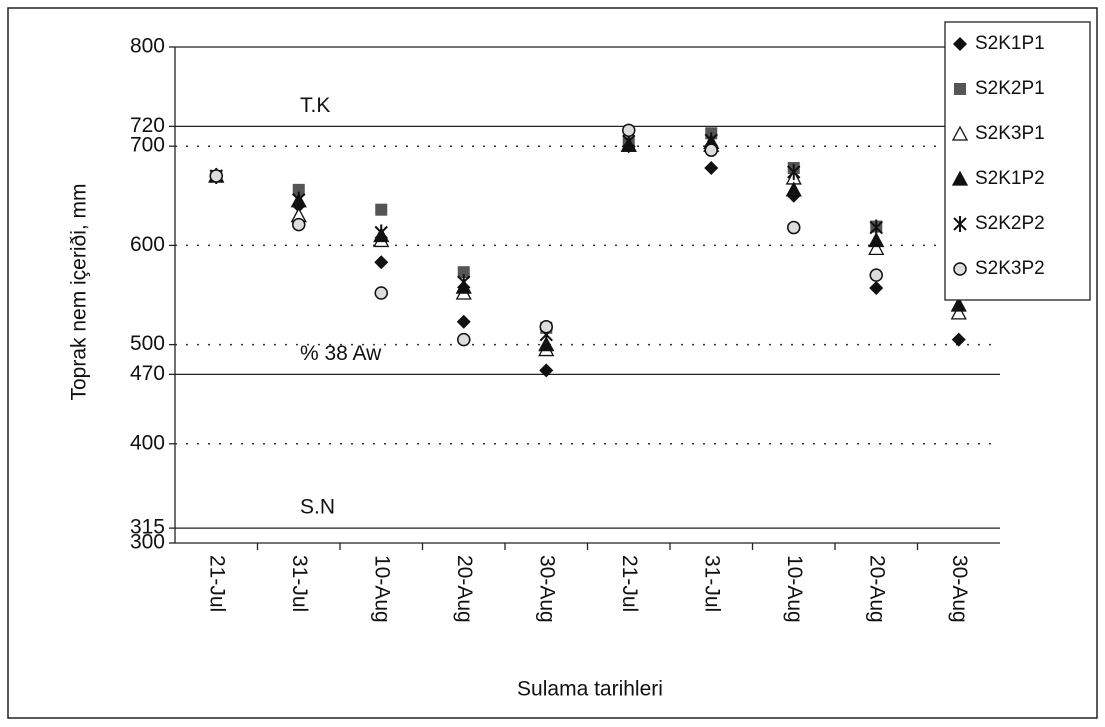 The image size is (1105, 727). Describe the element at coordinates (341, 353) in the screenshot. I see `reference-label: % 38 Aw` at that location.